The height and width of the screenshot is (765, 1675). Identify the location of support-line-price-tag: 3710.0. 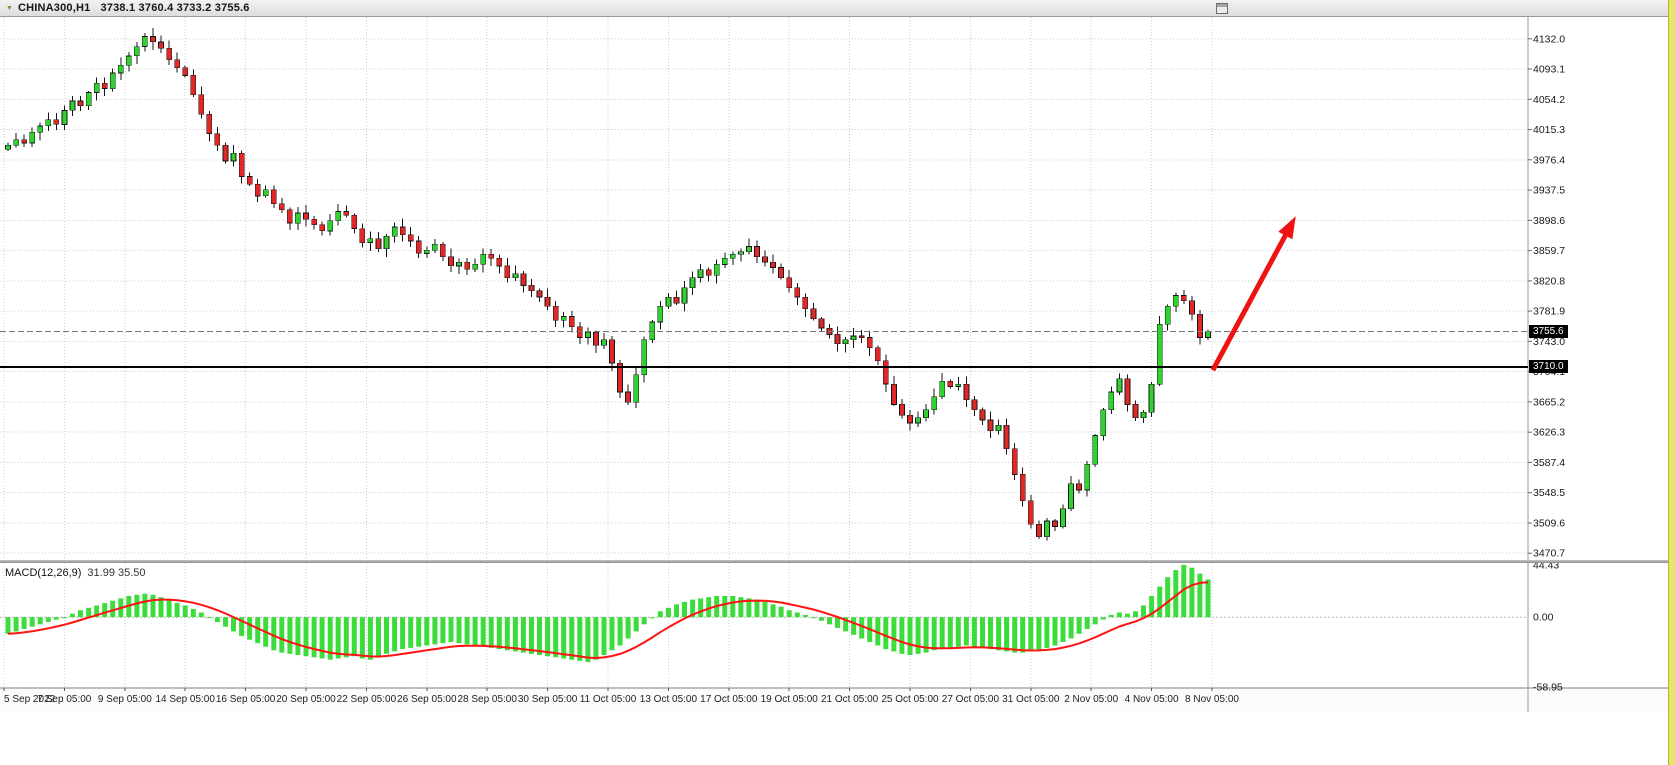
(1548, 366).